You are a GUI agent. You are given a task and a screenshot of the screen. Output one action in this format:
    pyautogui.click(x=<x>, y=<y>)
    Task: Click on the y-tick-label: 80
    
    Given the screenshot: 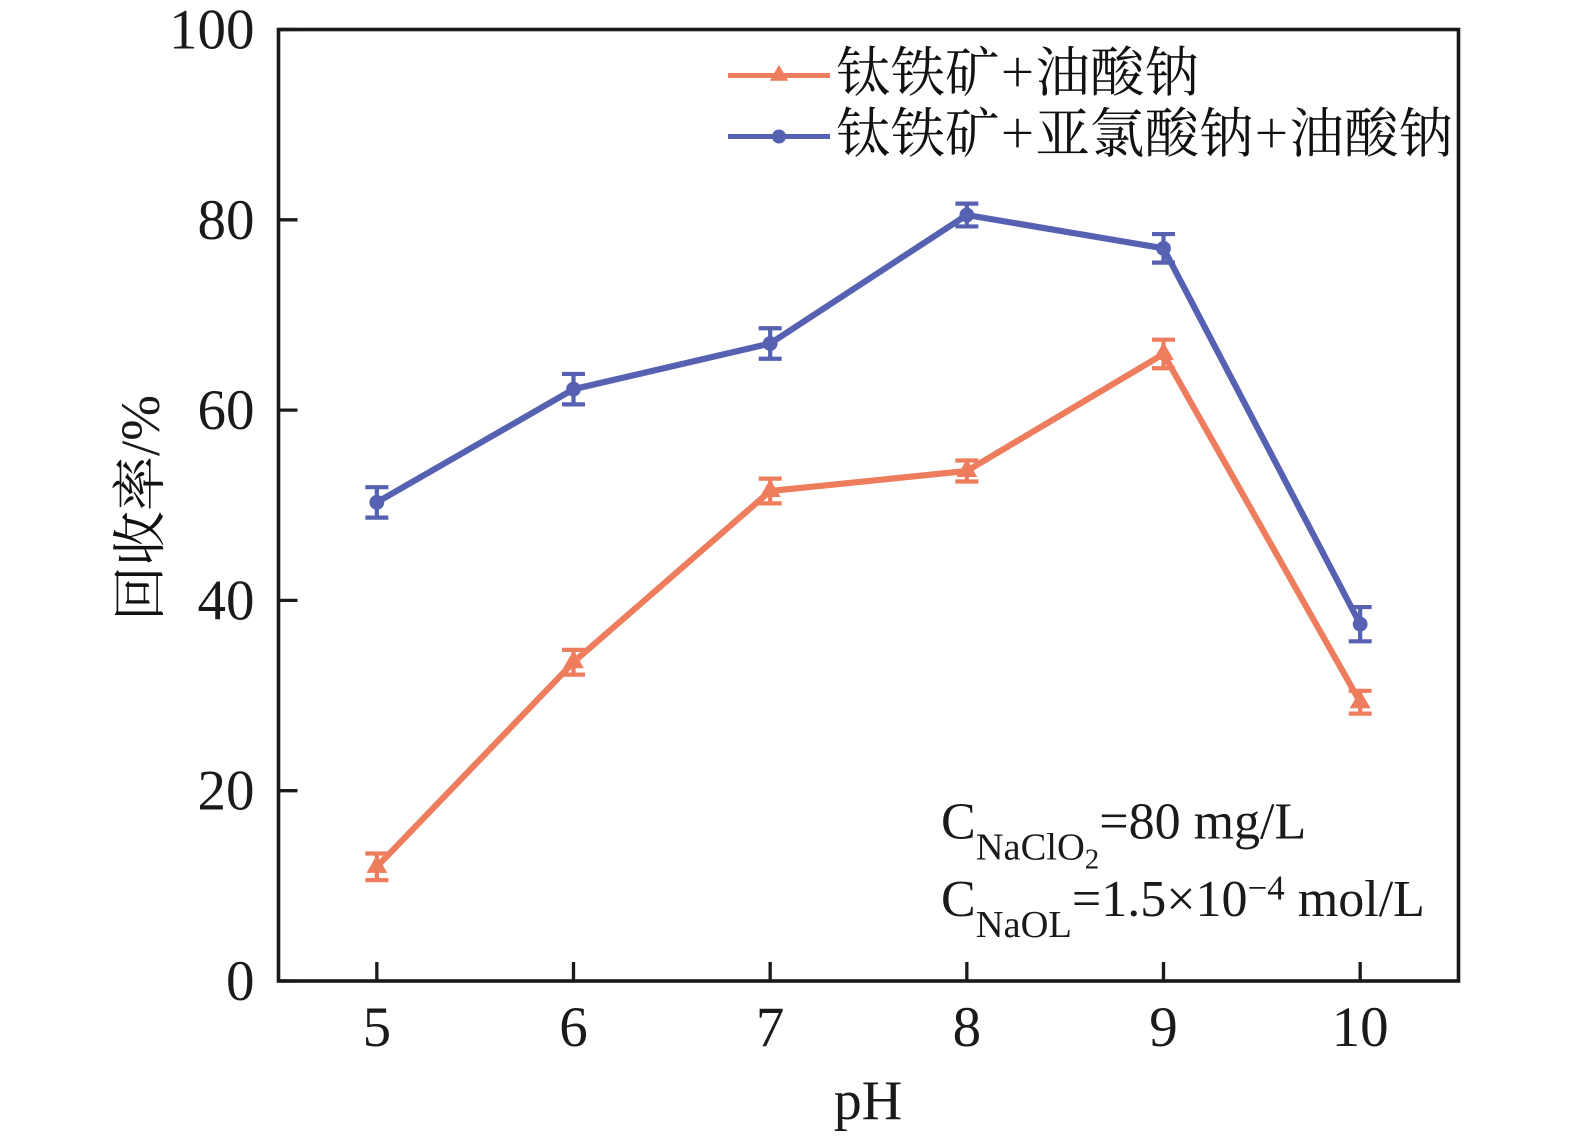 What is the action you would take?
    pyautogui.click(x=226, y=220)
    